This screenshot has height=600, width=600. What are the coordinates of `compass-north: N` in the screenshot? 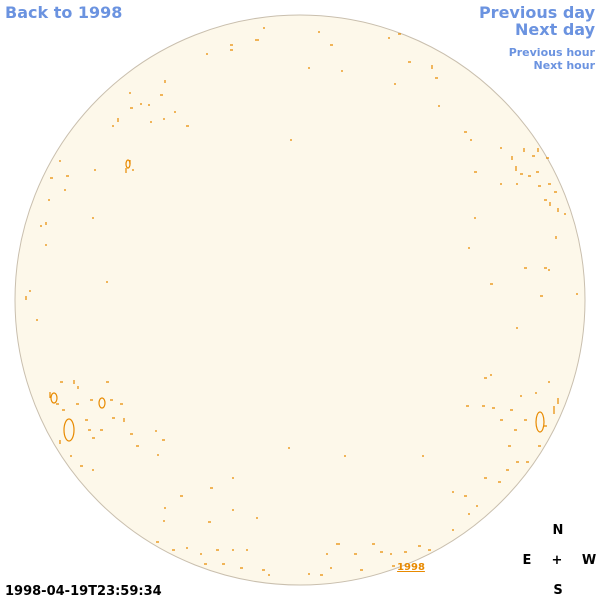 It's located at (558, 530).